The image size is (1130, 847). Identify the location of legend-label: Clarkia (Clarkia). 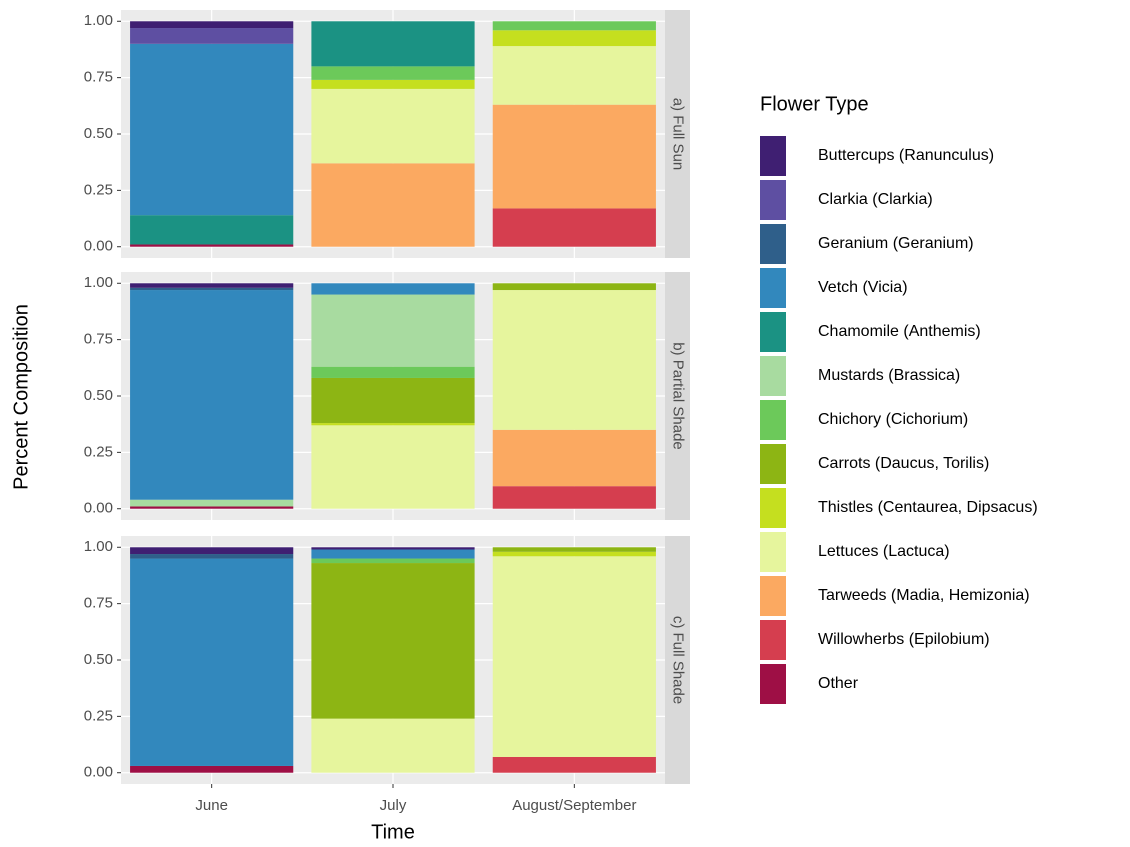
(875, 199).